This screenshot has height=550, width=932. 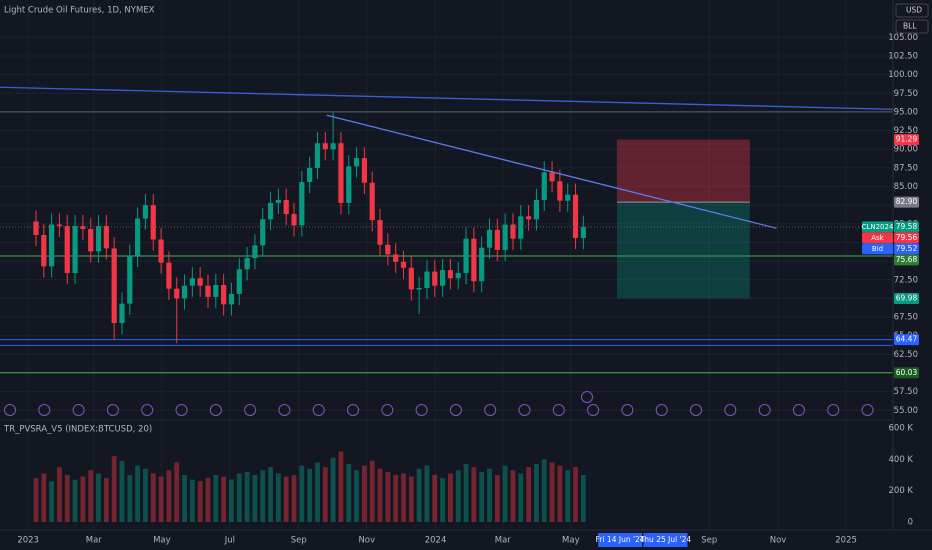 I want to click on y-tick-label: 105.00, so click(x=903, y=38).